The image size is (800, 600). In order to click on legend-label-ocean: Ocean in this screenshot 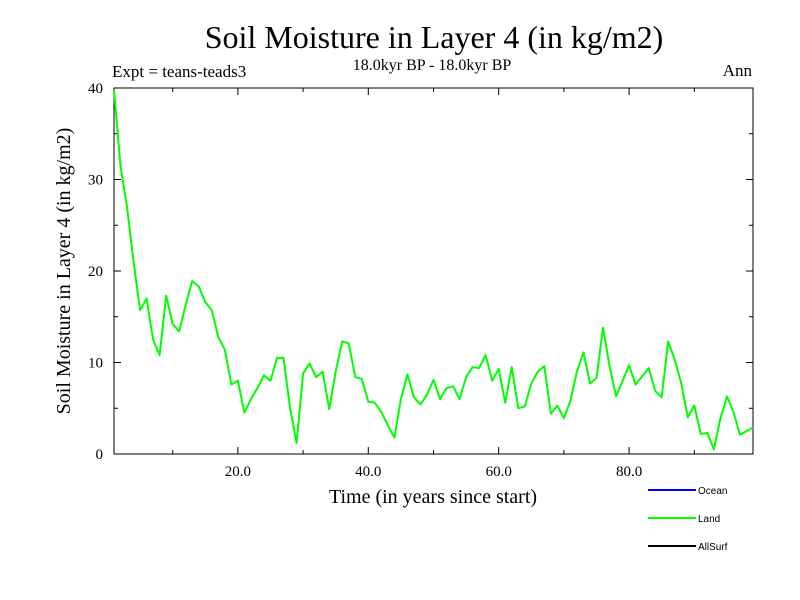, I will do `click(712, 491)`.